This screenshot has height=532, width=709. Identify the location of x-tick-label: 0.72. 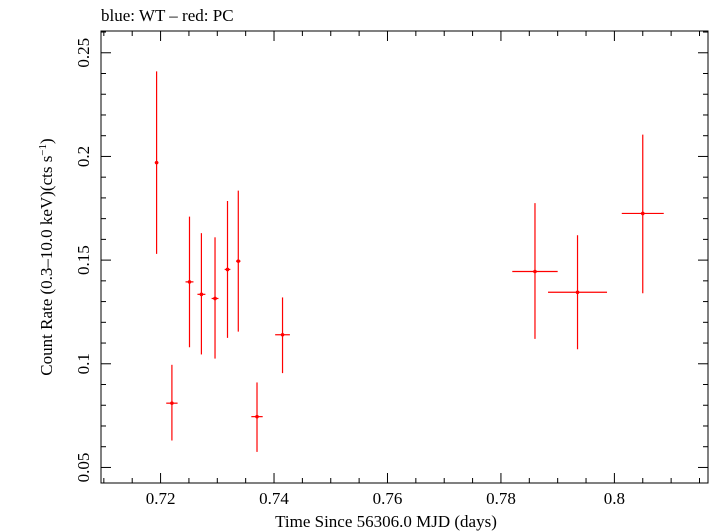
(161, 498).